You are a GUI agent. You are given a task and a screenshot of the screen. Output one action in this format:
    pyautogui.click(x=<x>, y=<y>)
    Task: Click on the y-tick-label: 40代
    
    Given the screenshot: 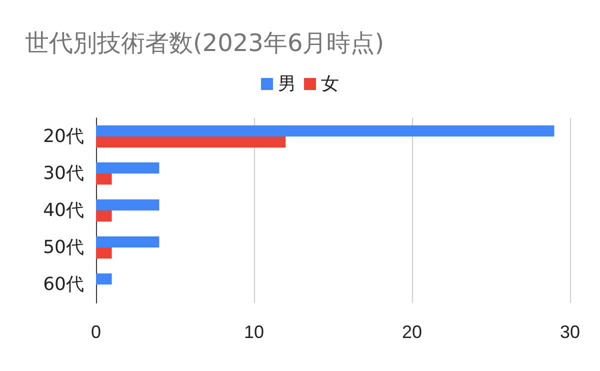 What is the action you would take?
    pyautogui.click(x=63, y=210)
    